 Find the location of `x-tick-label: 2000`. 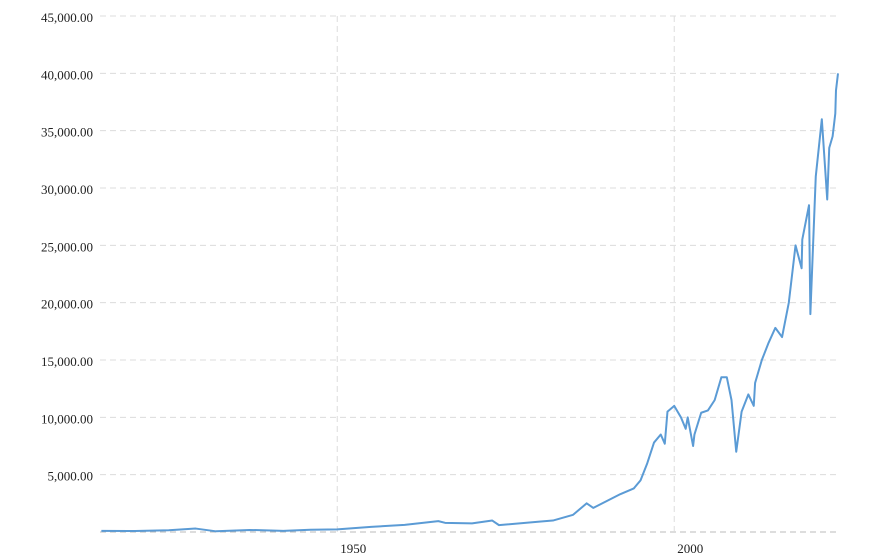

x-tick-label: 2000 is located at coordinates (690, 548).